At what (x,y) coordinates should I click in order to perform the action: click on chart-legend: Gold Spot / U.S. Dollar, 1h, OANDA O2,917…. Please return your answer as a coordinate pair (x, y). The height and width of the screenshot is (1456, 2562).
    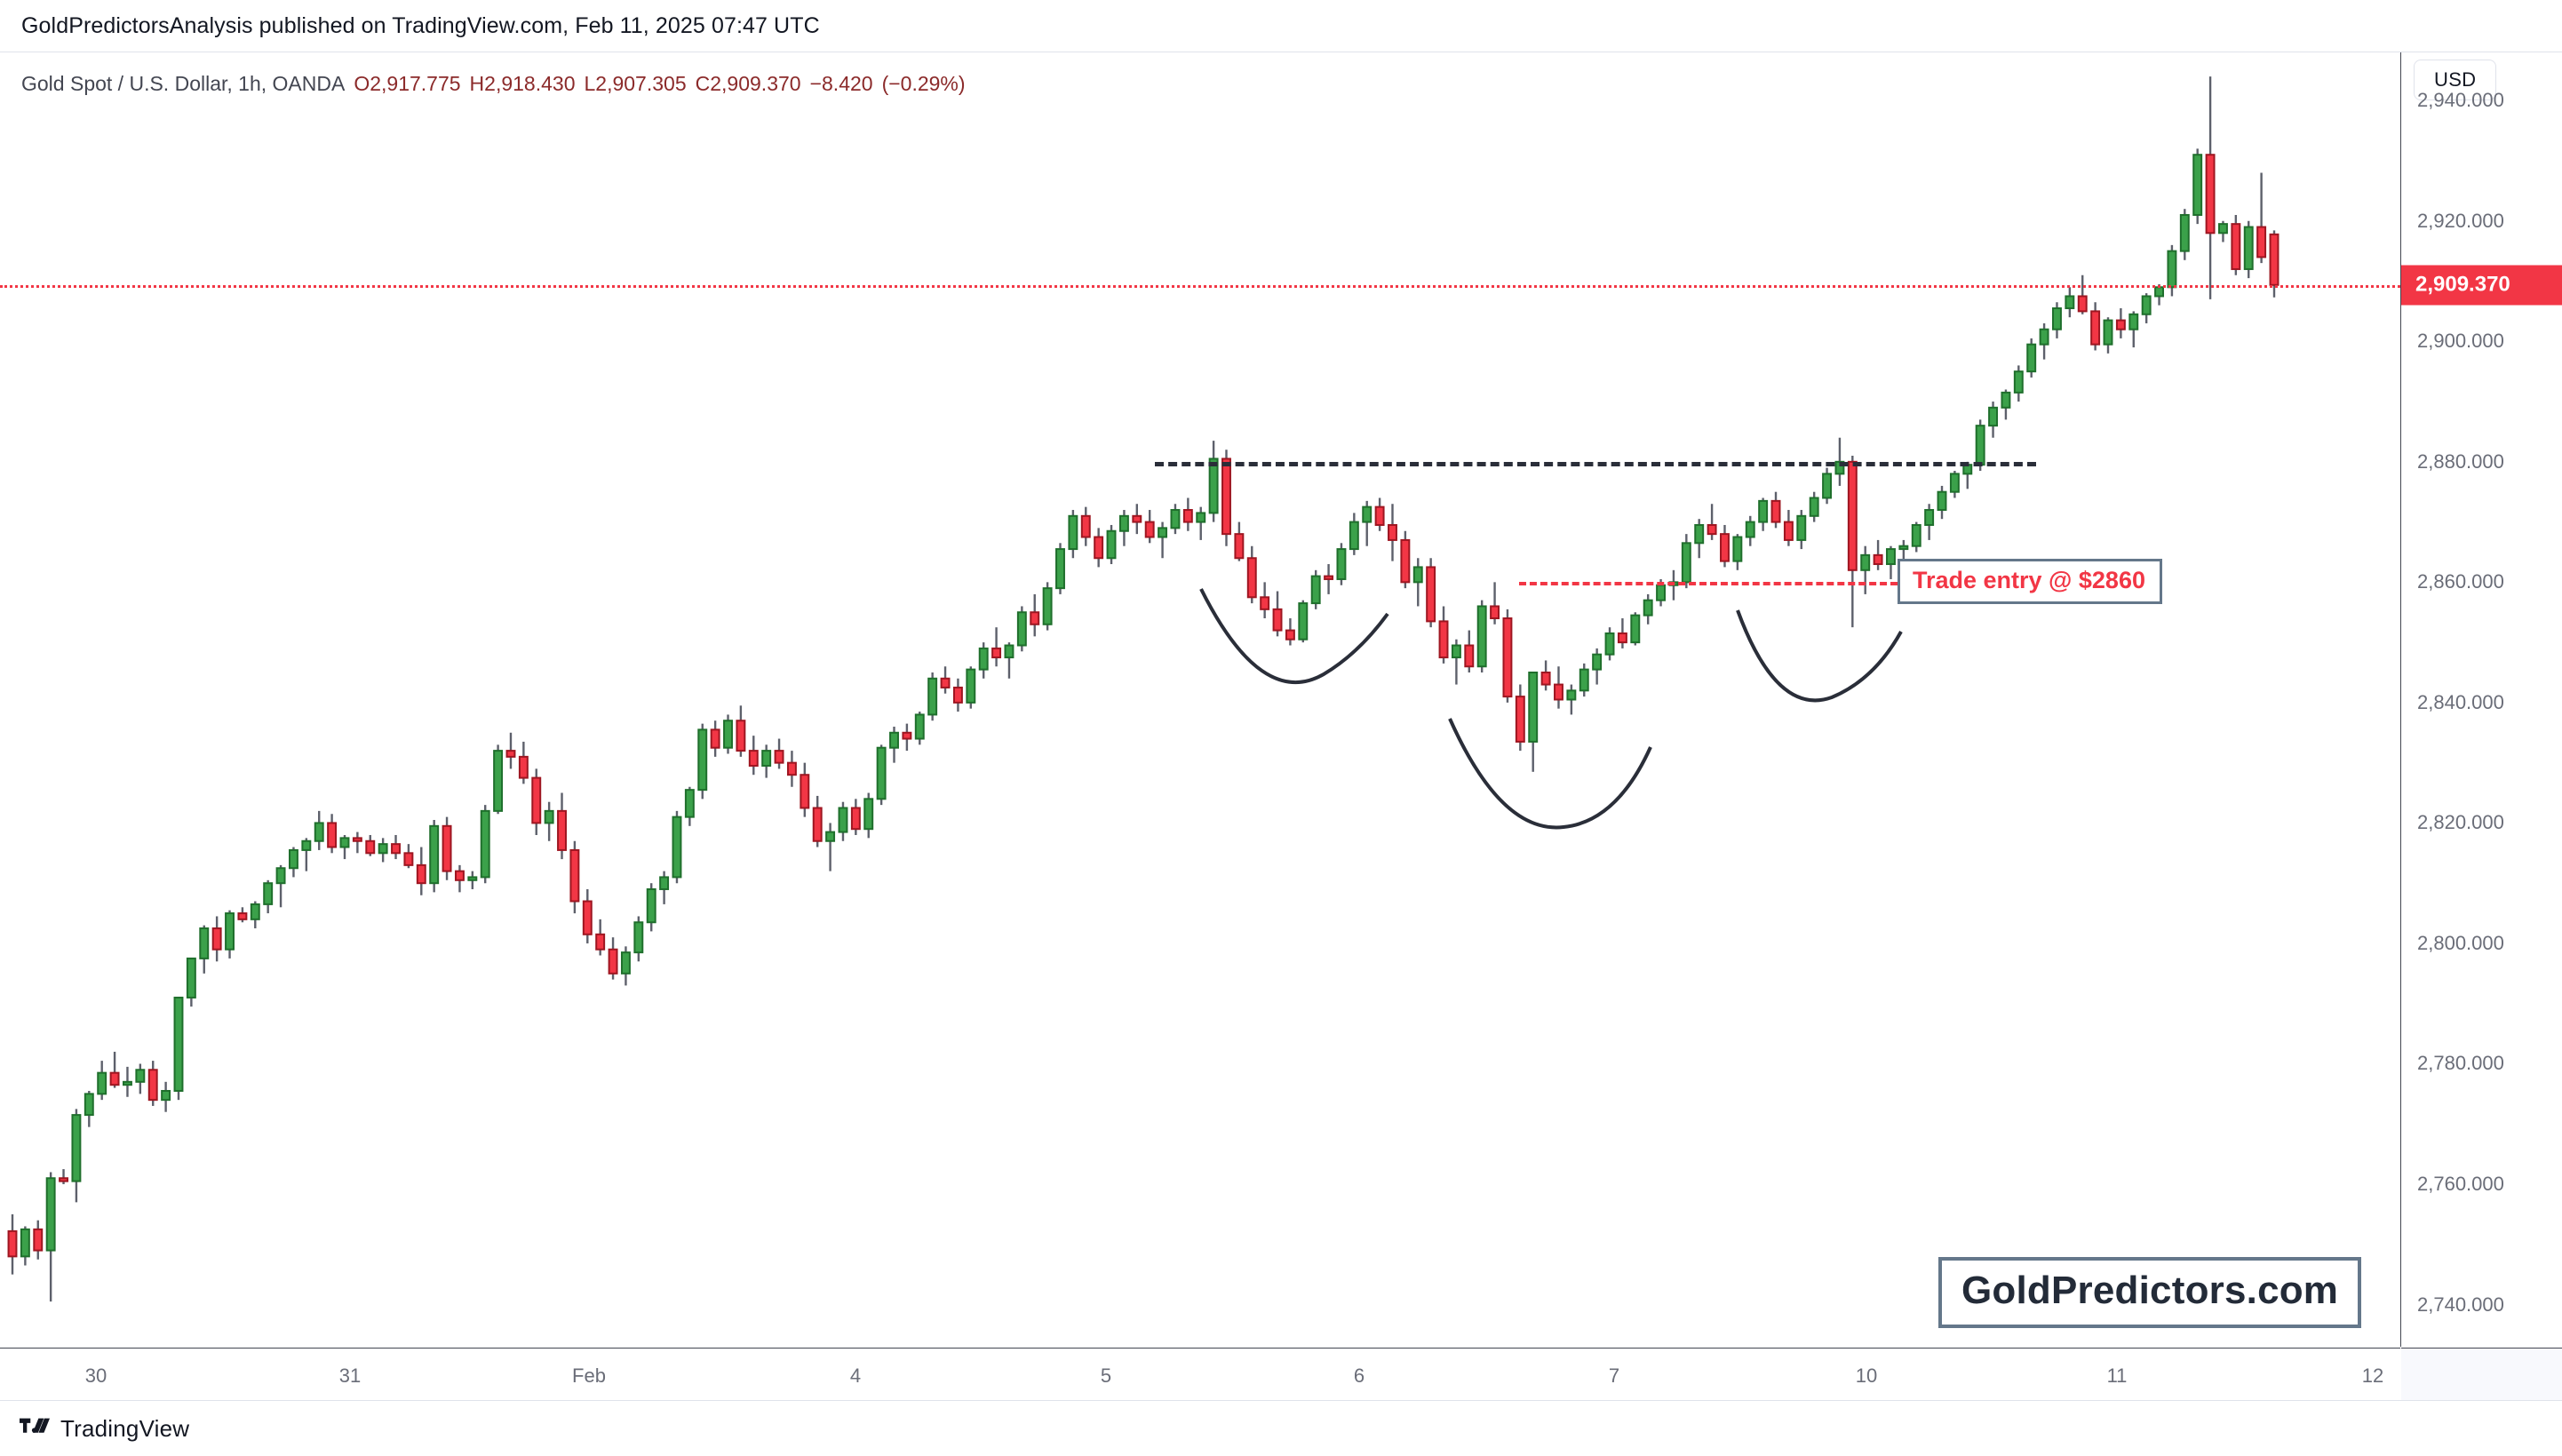
    Looking at the image, I should click on (493, 83).